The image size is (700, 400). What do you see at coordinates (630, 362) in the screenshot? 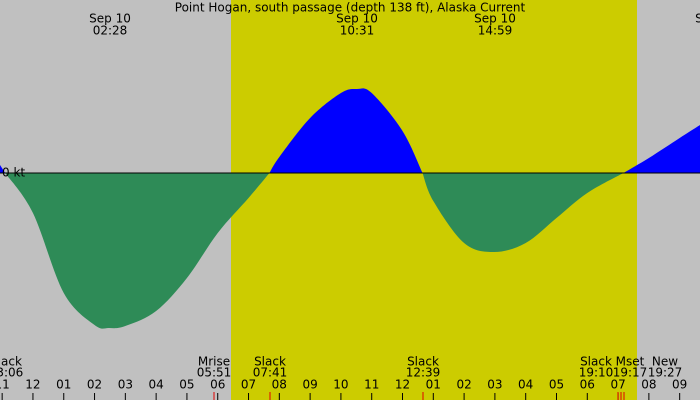
I see `event-name: Mset` at bounding box center [630, 362].